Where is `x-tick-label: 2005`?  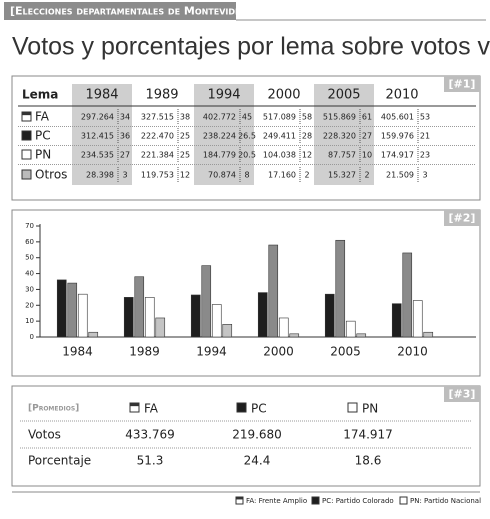
x-tick-label: 2005 is located at coordinates (345, 352).